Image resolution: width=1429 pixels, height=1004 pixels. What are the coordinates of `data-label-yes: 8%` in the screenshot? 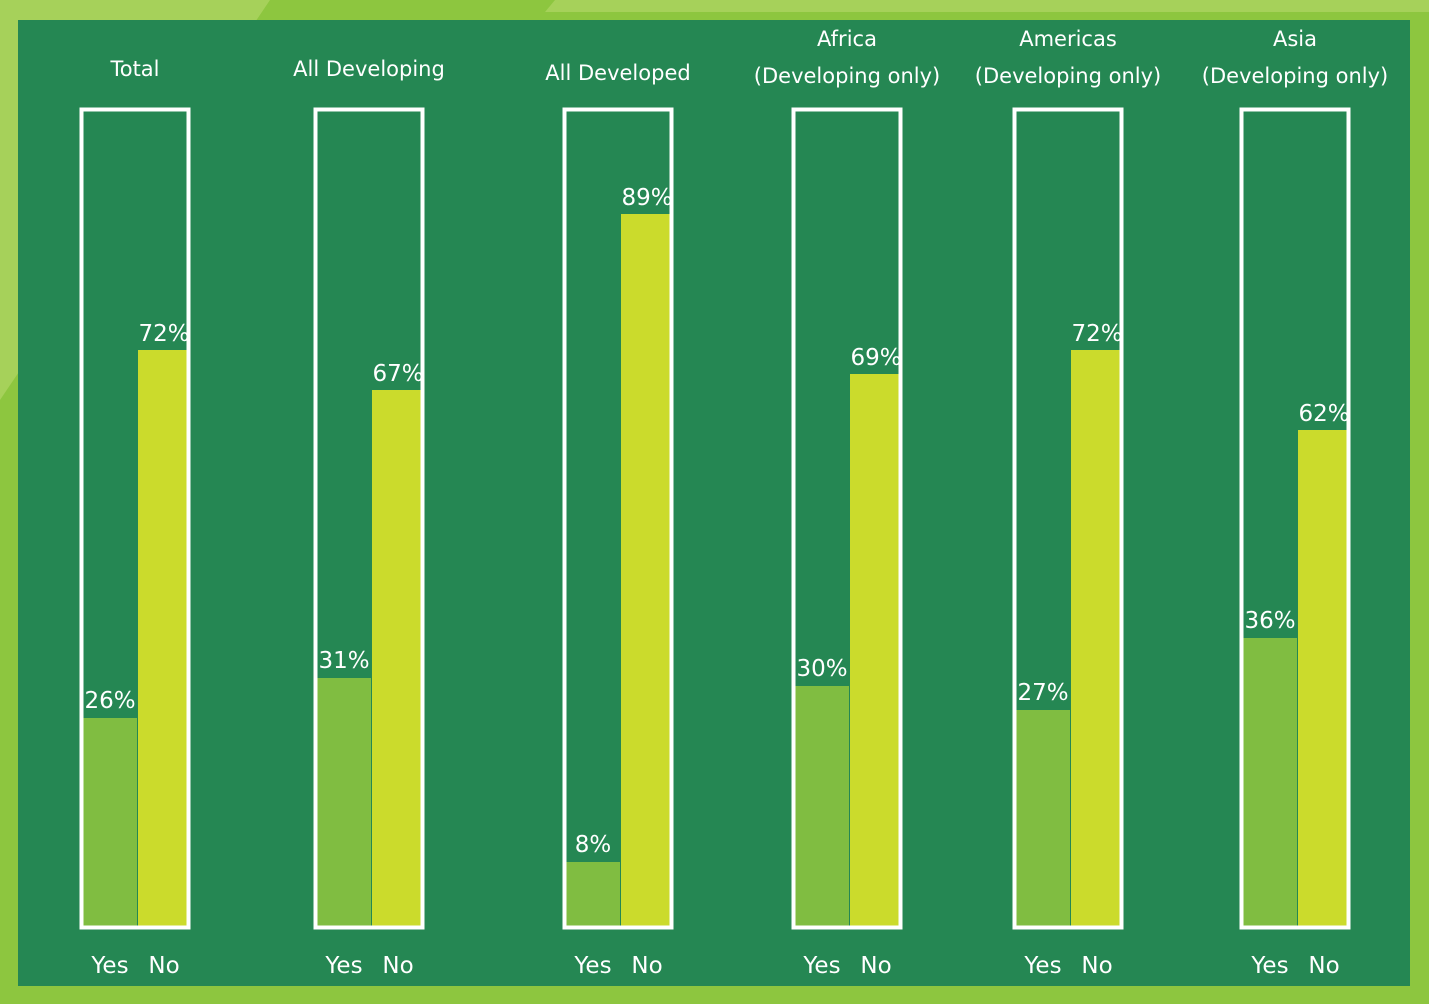 It's located at (593, 845).